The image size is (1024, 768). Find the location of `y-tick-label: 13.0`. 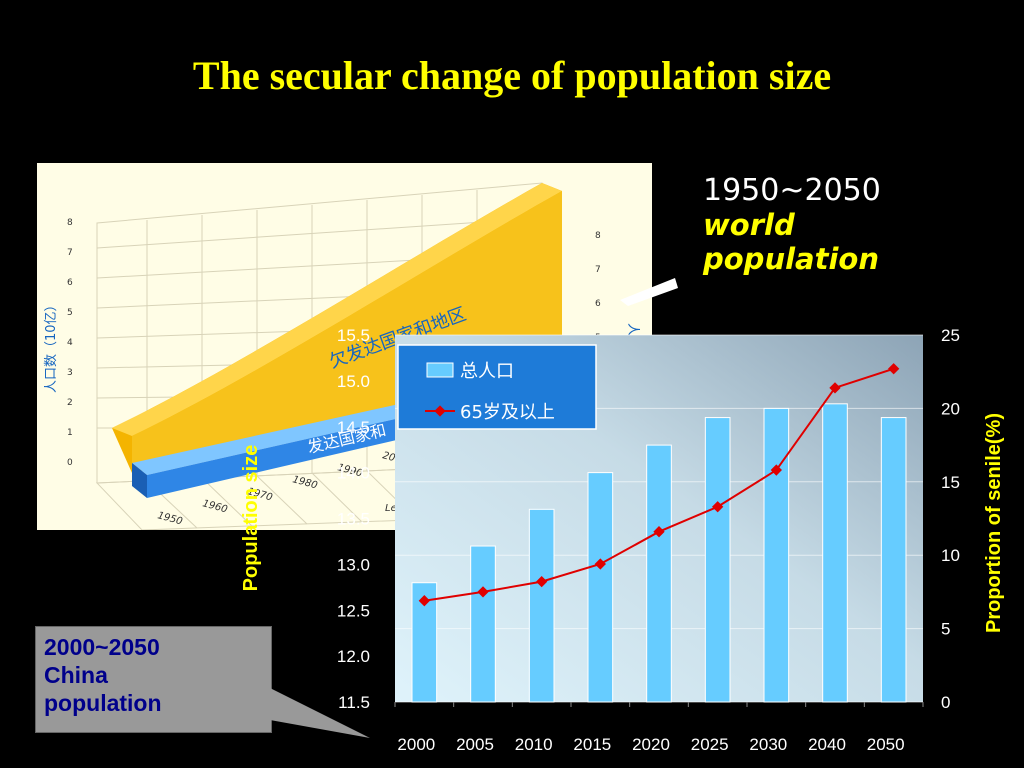

y-tick-label: 13.0 is located at coordinates (353, 564).